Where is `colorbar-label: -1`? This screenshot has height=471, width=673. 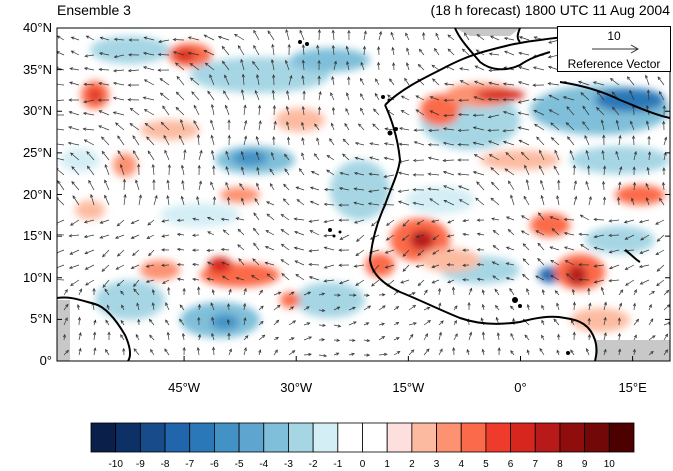 colorbar-label: -1 is located at coordinates (338, 464).